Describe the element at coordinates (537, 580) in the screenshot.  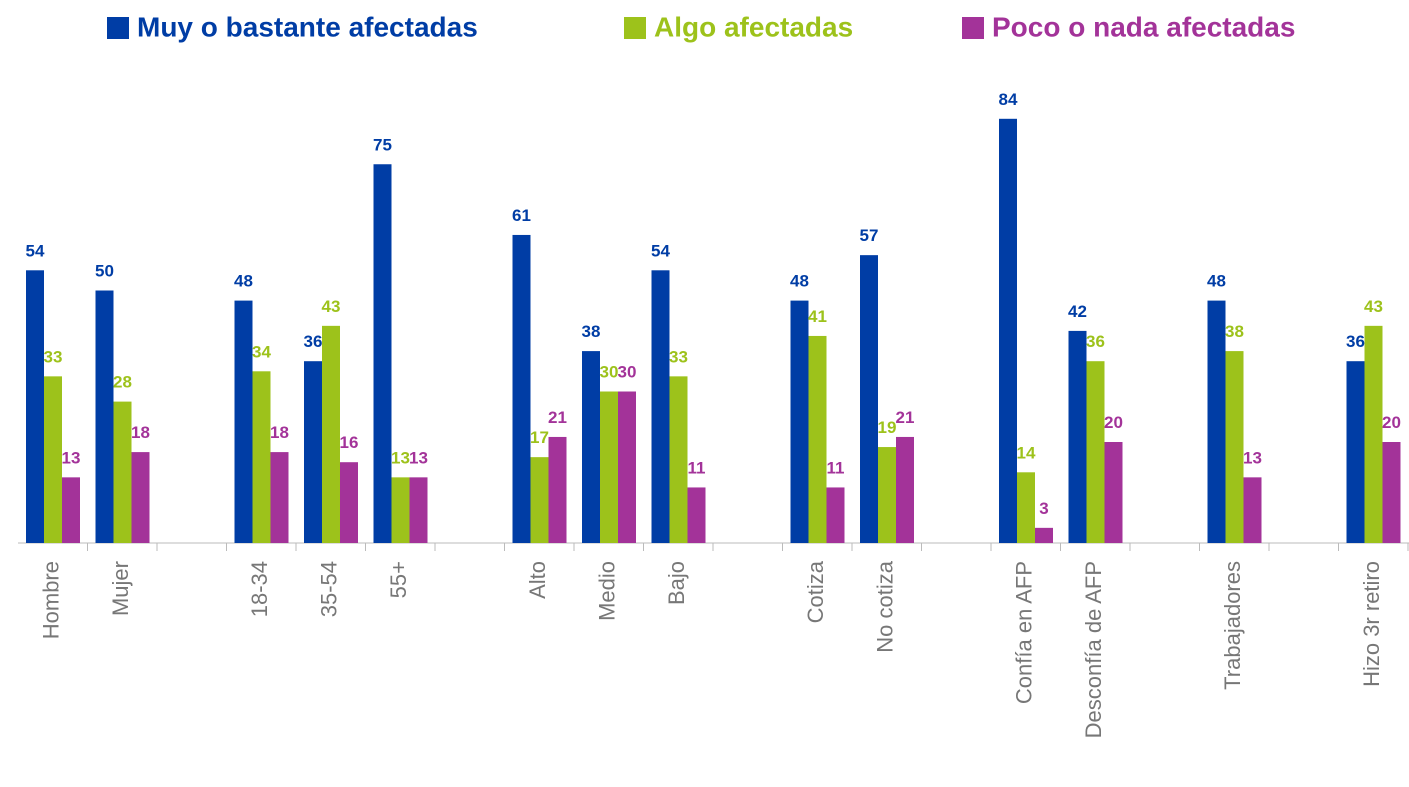
I see `x-tick-label: Alto` at that location.